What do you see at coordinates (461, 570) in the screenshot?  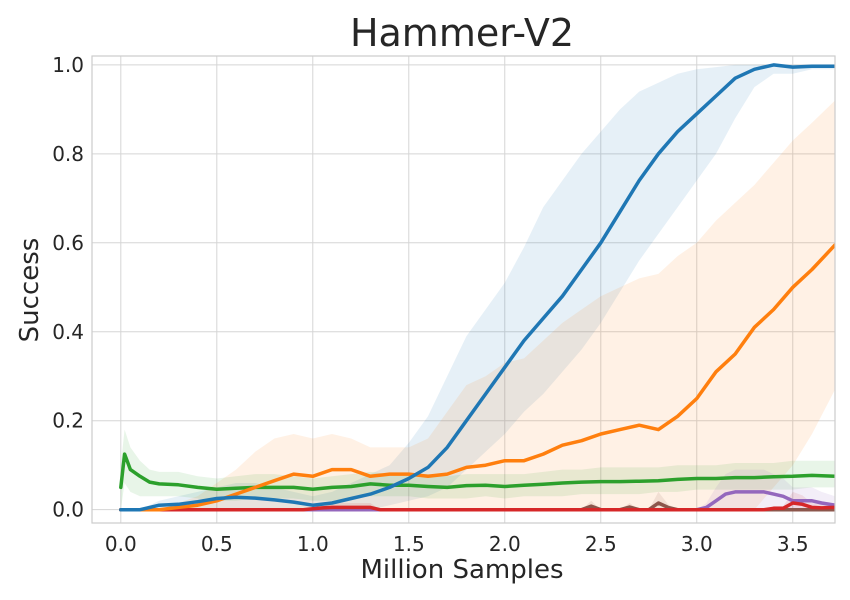 I see `x-axis-label: Million Samples` at bounding box center [461, 570].